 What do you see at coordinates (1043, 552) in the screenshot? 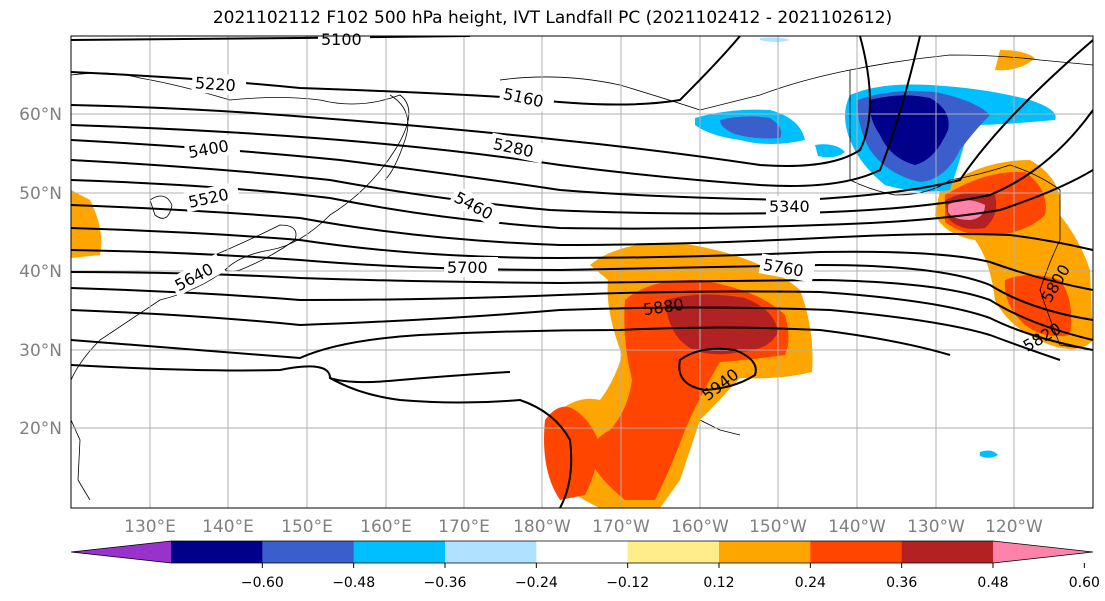
I see `colorbar-extend-max` at bounding box center [1043, 552].